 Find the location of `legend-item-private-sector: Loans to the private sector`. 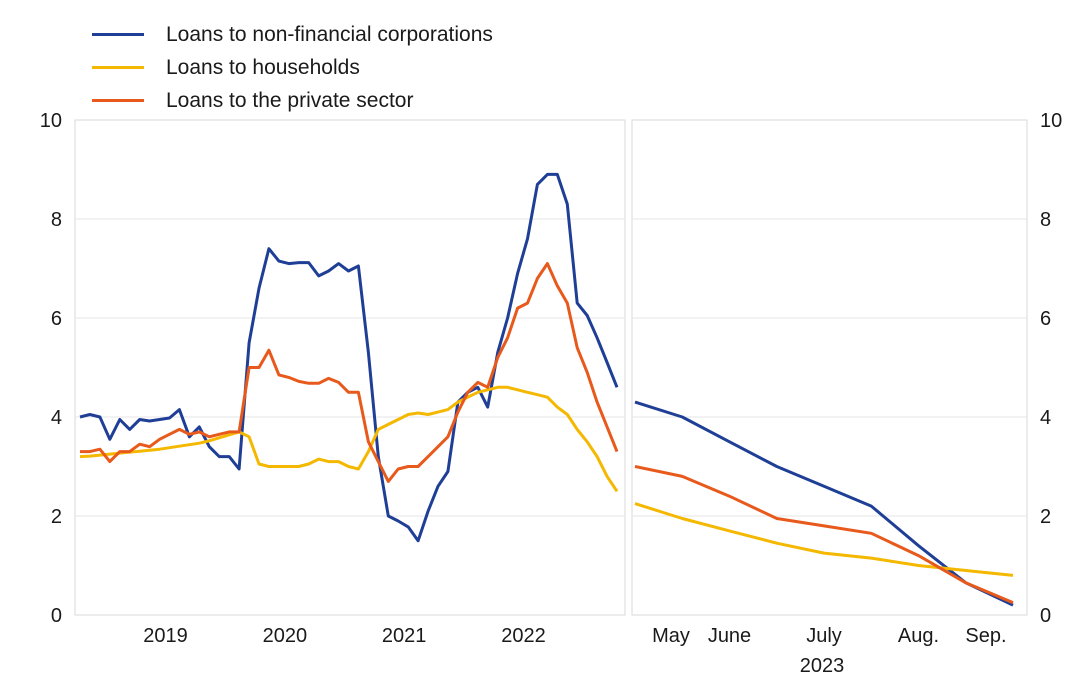

legend-item-private-sector: Loans to the private sector is located at coordinates (292, 100).